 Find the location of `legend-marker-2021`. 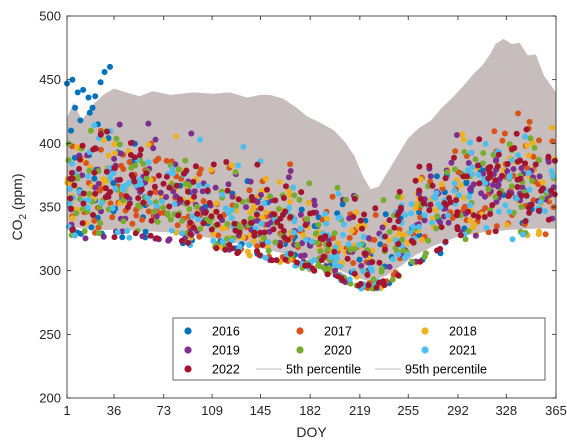

legend-marker-2021 is located at coordinates (425, 350).